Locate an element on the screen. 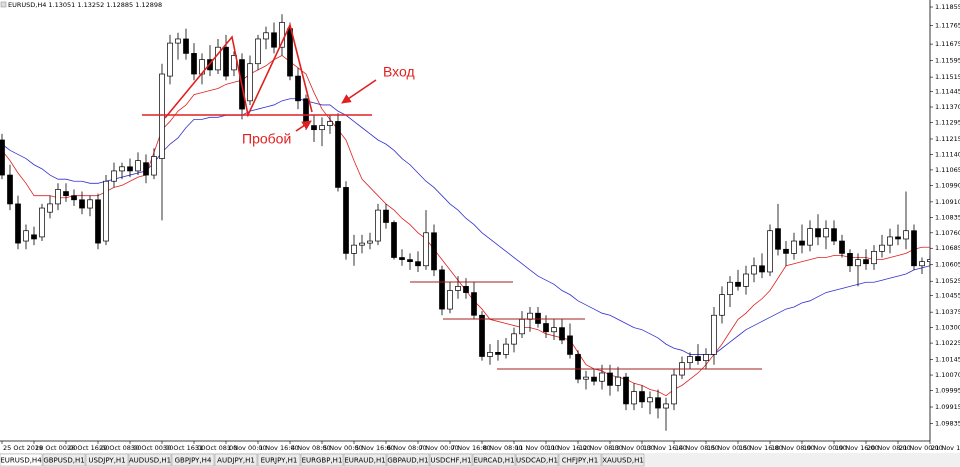  tab-label: GBPJPY,H4 is located at coordinates (193, 461).